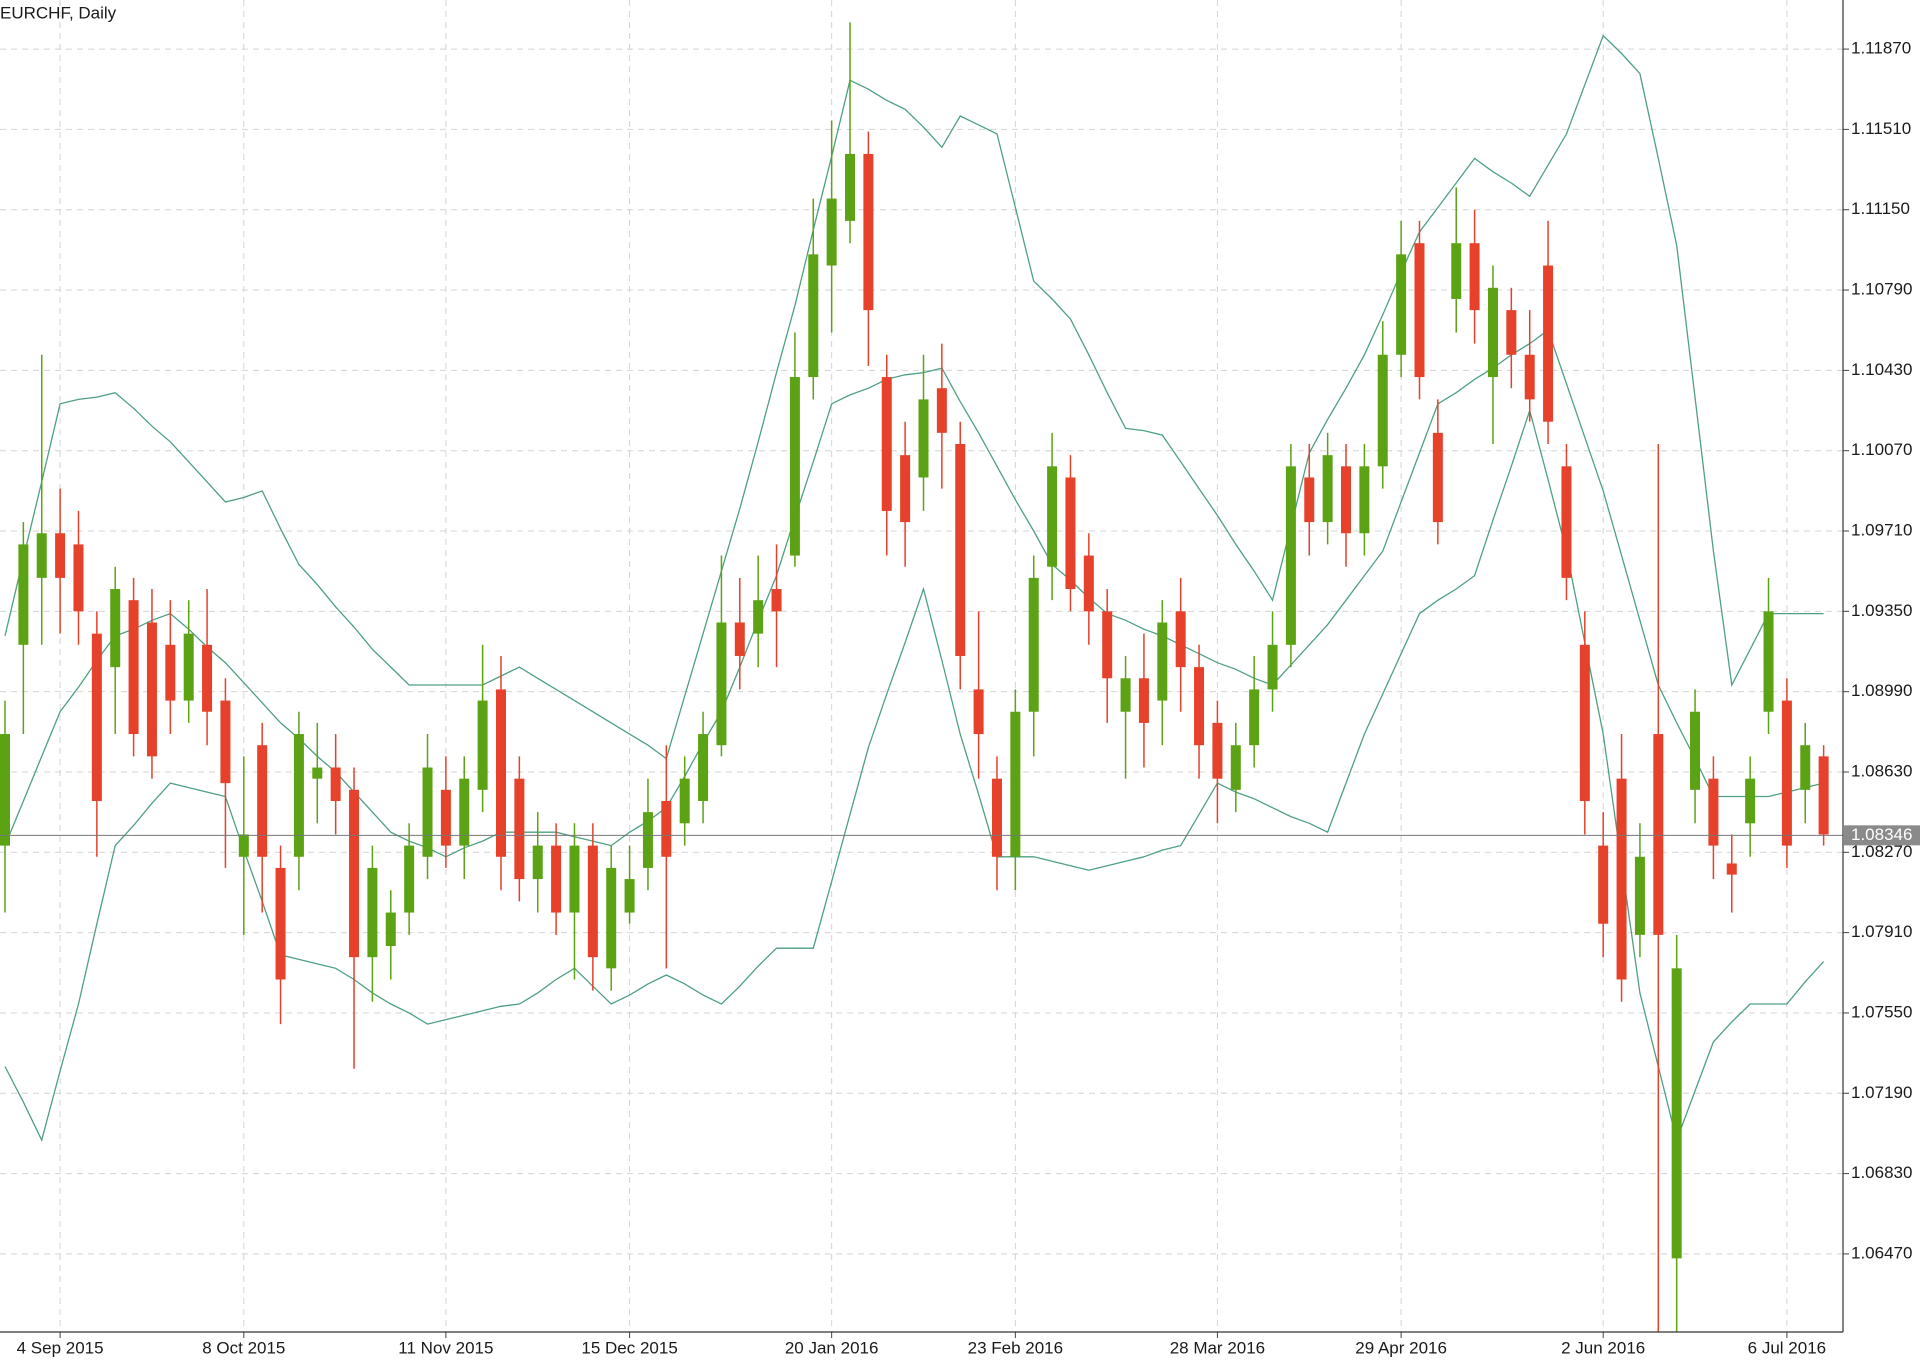  What do you see at coordinates (629, 1347) in the screenshot?
I see `x-tick-label: 15 Dec 2015` at bounding box center [629, 1347].